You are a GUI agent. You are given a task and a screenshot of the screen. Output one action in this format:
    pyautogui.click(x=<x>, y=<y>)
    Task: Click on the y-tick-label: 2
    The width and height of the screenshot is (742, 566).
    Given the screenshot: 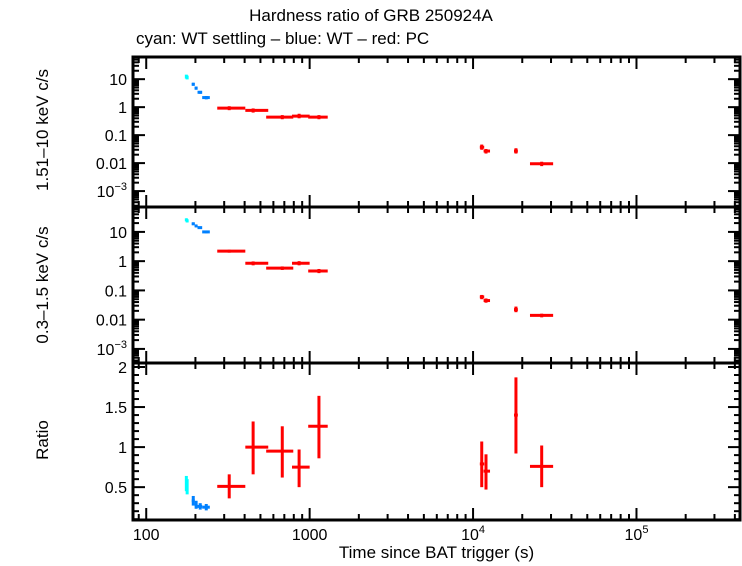 What is the action you would take?
    pyautogui.click(x=122, y=368)
    